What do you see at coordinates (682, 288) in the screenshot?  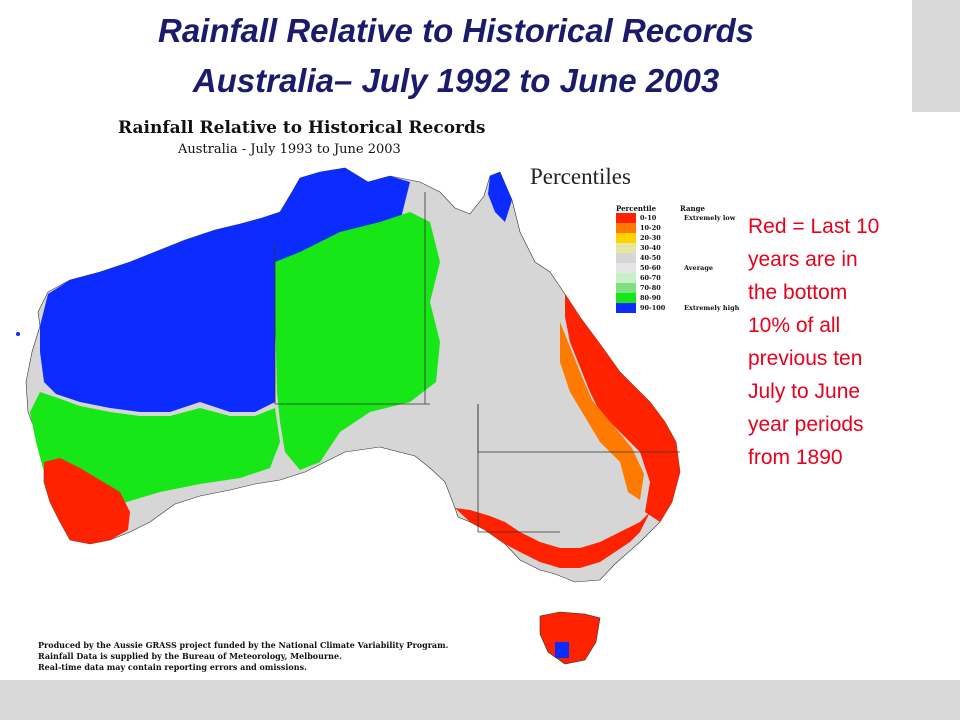 I see `legend-row: 70-80` at bounding box center [682, 288].